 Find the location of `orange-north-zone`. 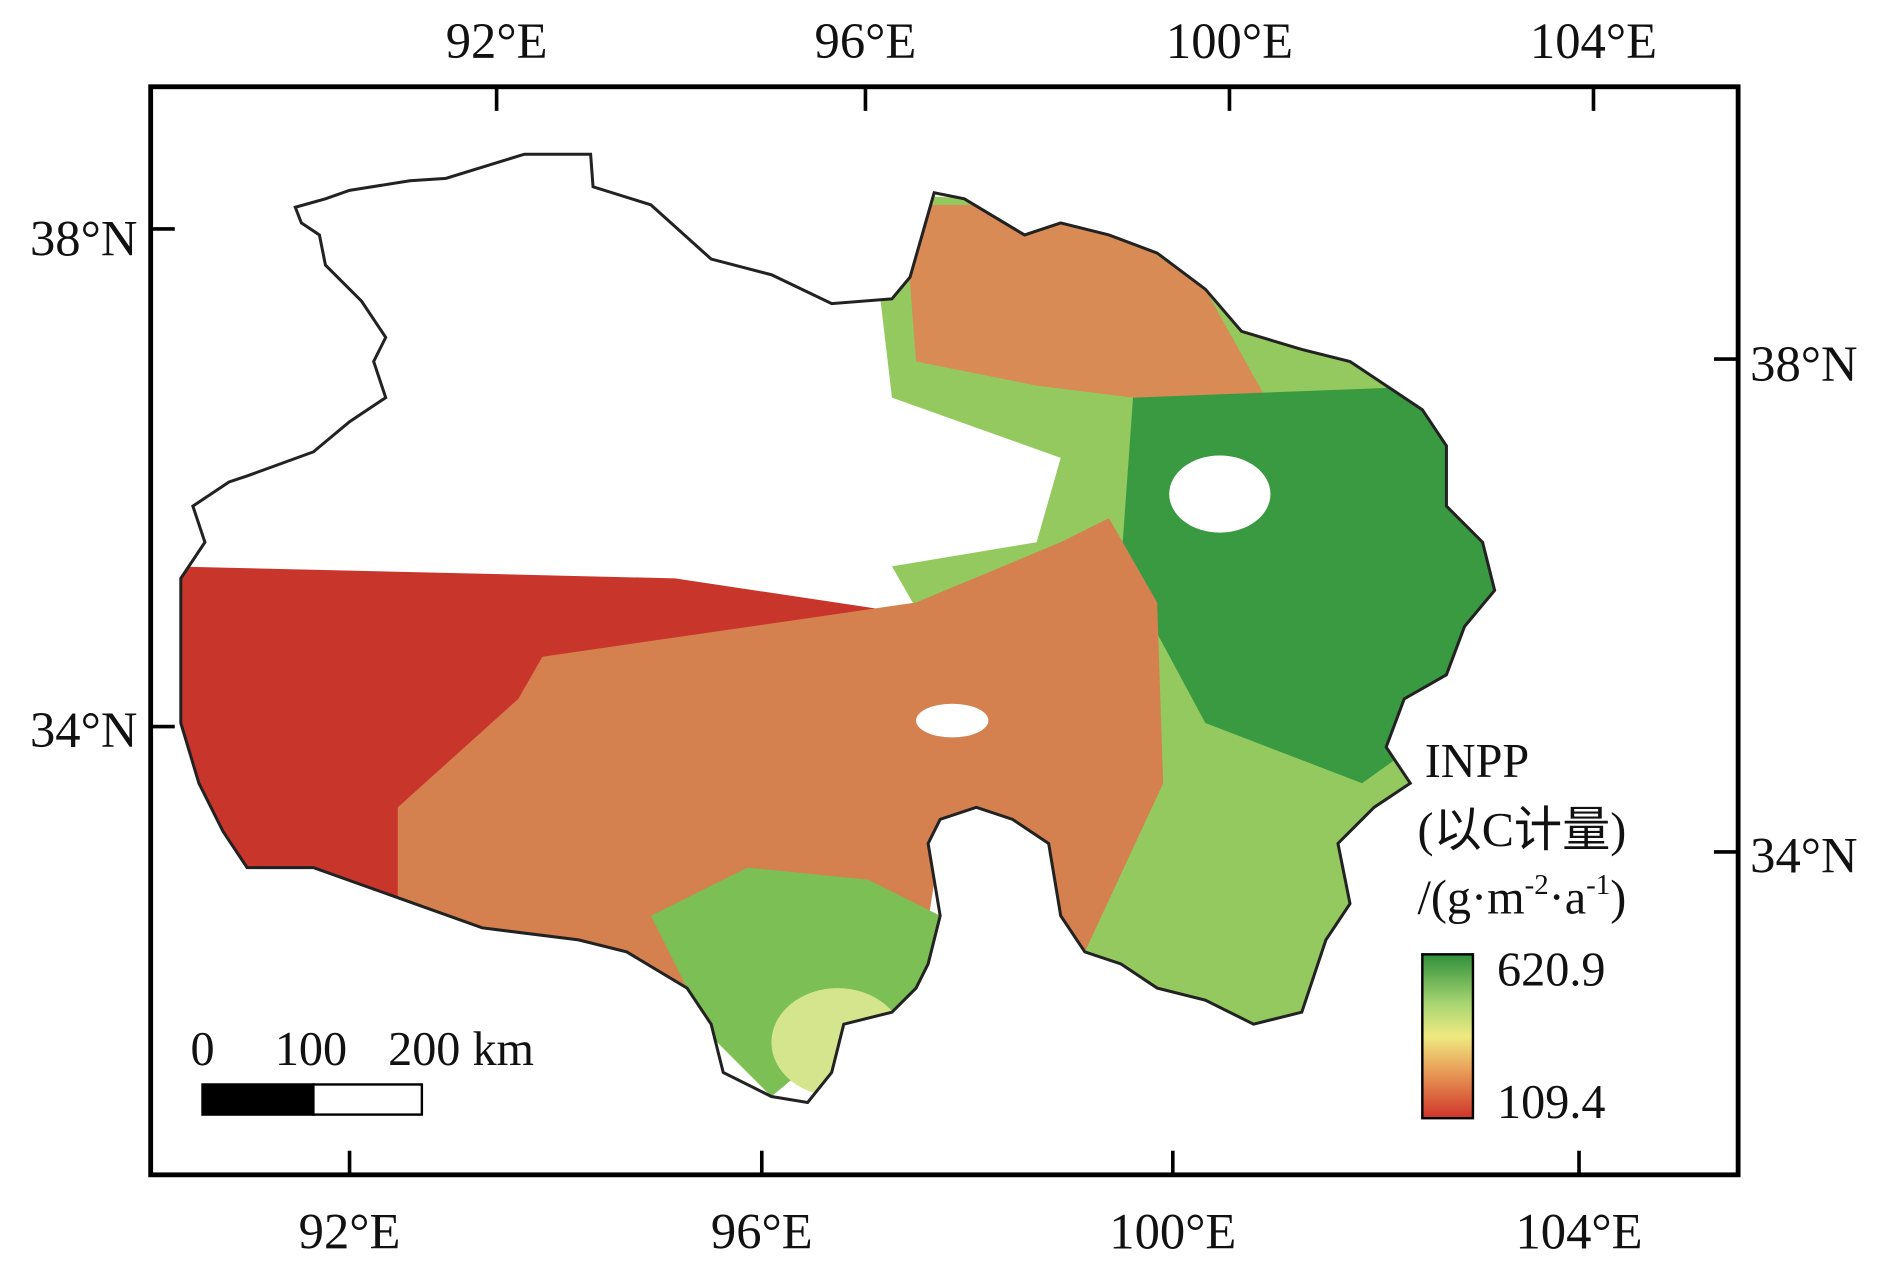

orange-north-zone is located at coordinates (1085, 301).